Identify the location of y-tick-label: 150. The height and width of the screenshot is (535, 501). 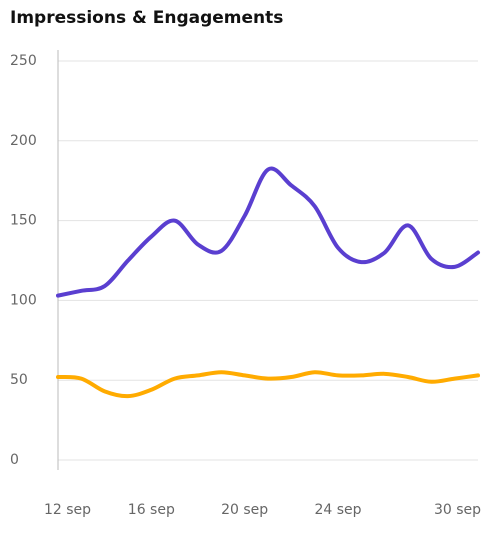
(23, 221).